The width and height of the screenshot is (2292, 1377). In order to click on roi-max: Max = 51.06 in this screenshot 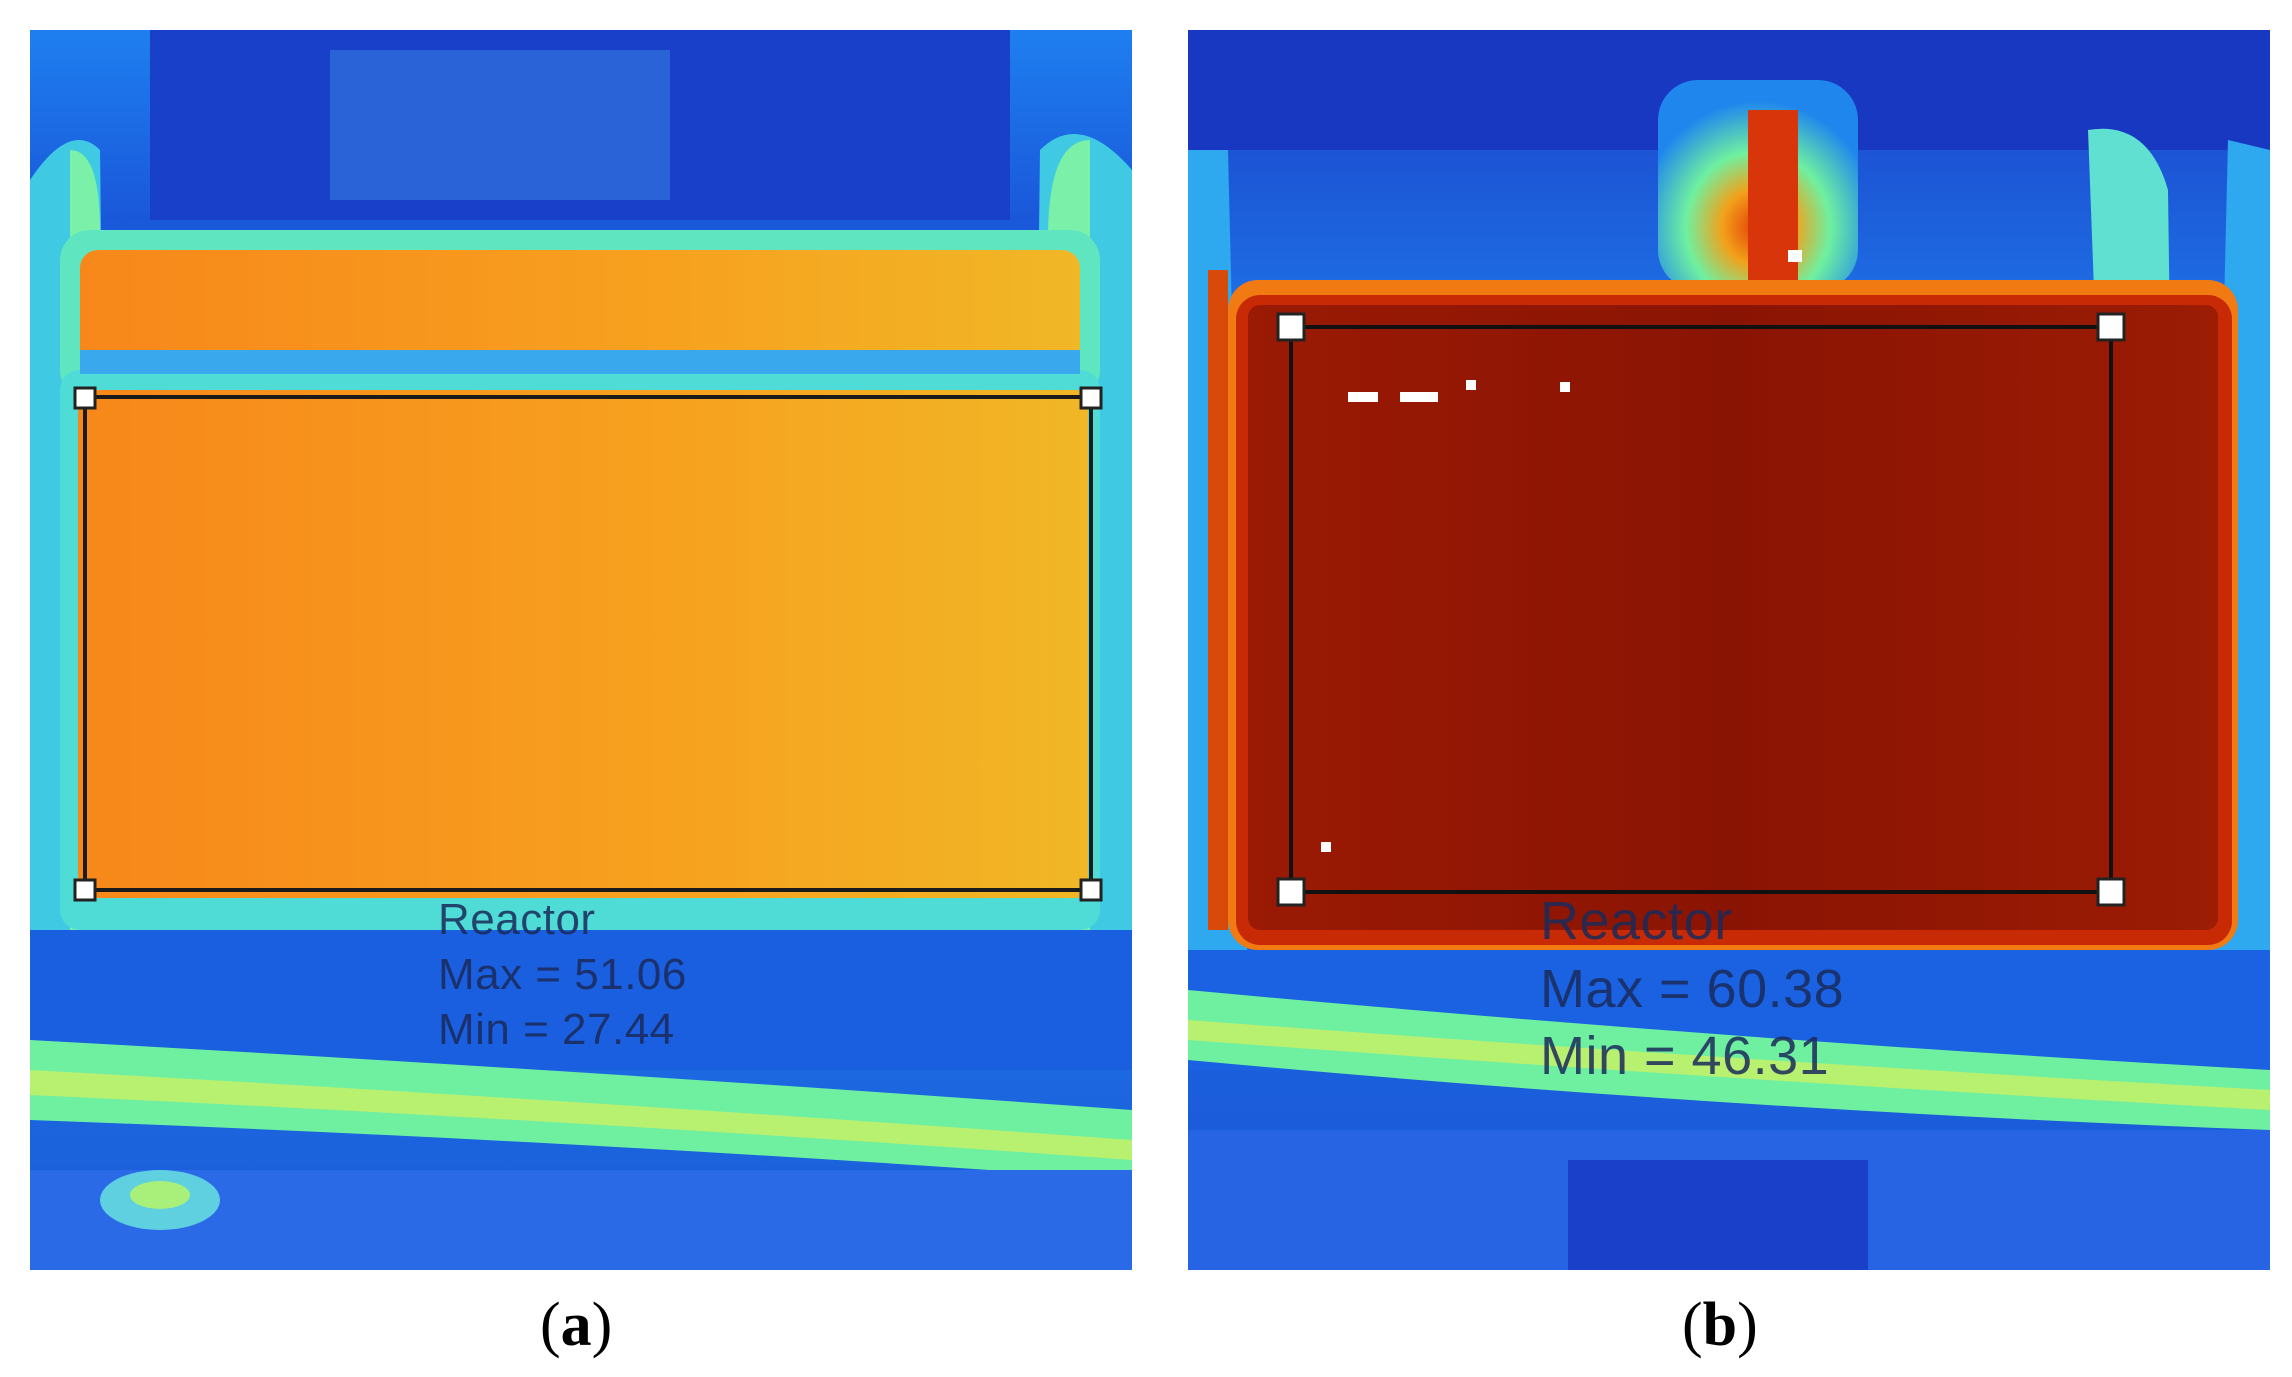, I will do `click(562, 974)`.